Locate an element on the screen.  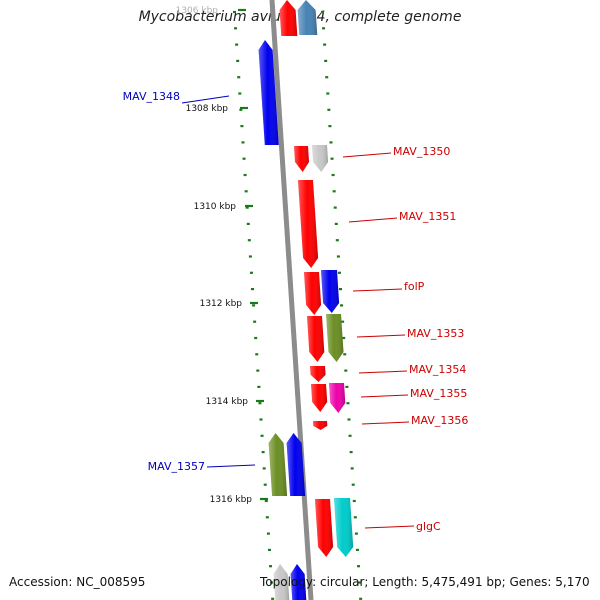
ruler-label: 1306 kbp is located at coordinates (197, 11).